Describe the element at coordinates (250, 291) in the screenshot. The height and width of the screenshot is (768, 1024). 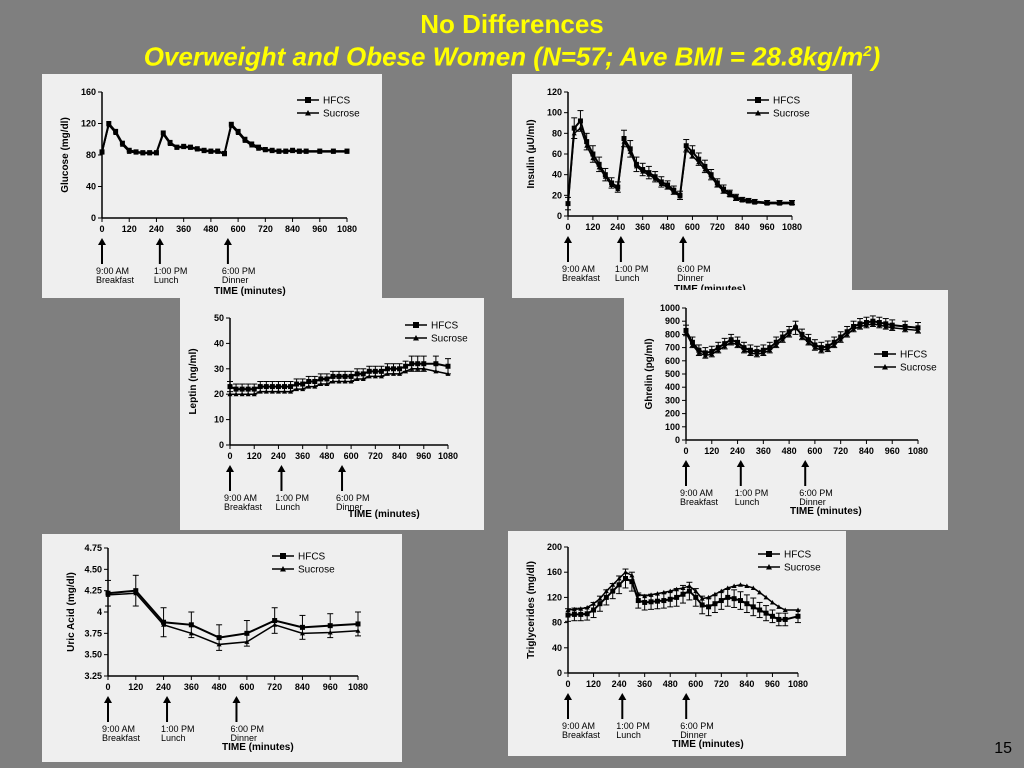
I see `x-axis-label: TIME (minutes)` at that location.